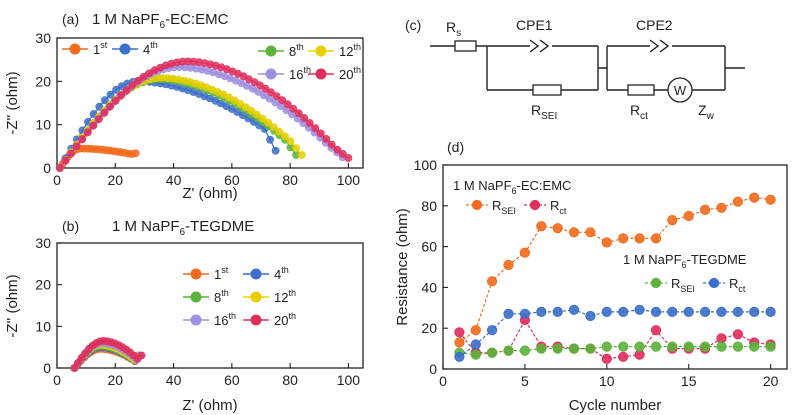 Image resolution: width=800 pixels, height=415 pixels. Describe the element at coordinates (504, 207) in the screenshot. I see `d-ecemc-legend-label-0: RSEI` at that location.